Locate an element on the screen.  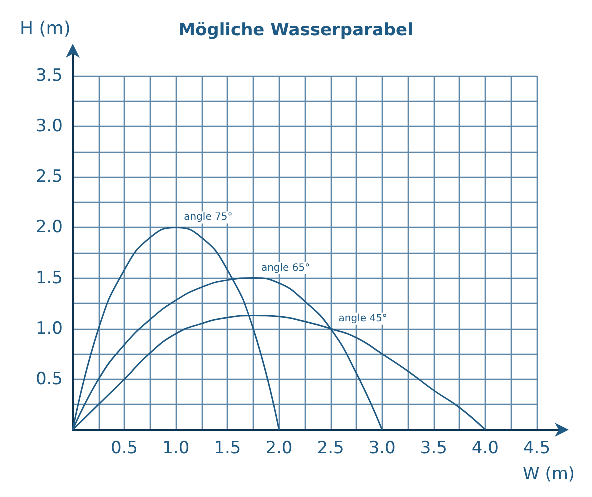
y-tick-label: 0.5 is located at coordinates (49, 379).